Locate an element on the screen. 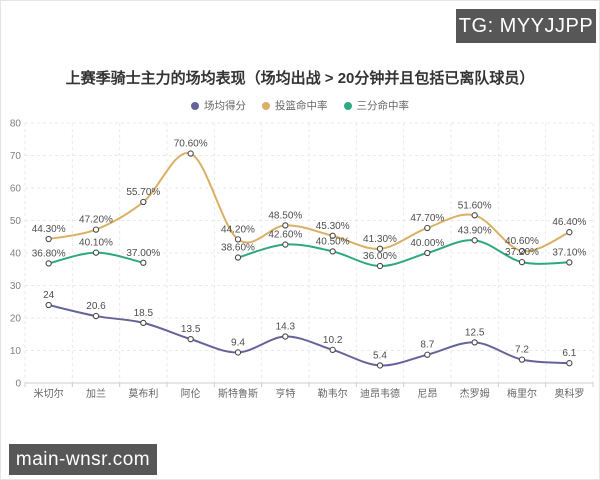 The width and height of the screenshot is (600, 480). y-tick-label: 80 is located at coordinates (16, 124).